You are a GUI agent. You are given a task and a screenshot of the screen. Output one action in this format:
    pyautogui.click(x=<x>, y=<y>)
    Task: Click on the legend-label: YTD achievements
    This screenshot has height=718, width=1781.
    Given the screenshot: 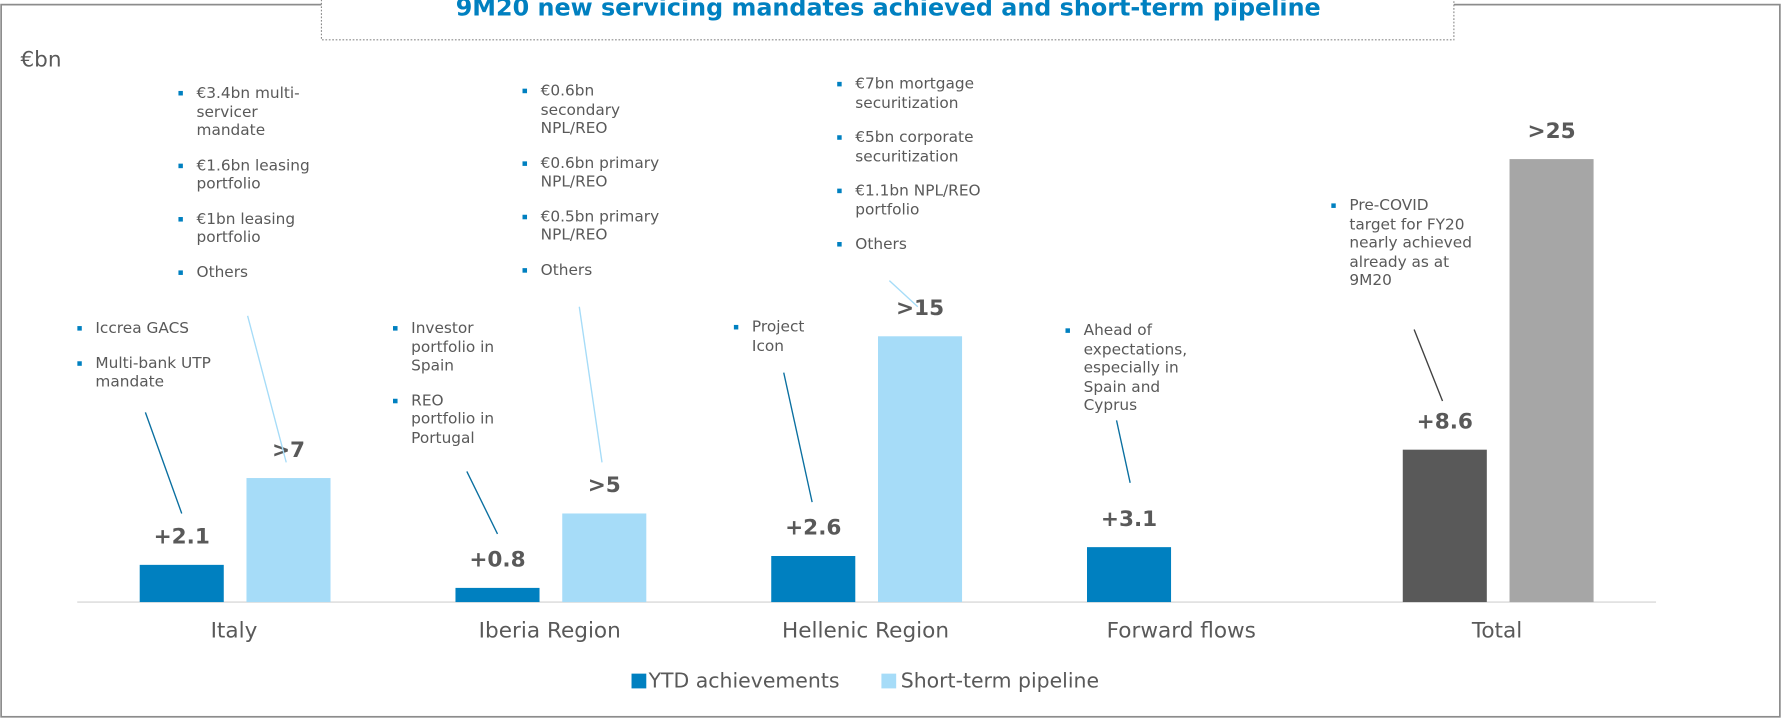 What is the action you would take?
    pyautogui.click(x=744, y=681)
    